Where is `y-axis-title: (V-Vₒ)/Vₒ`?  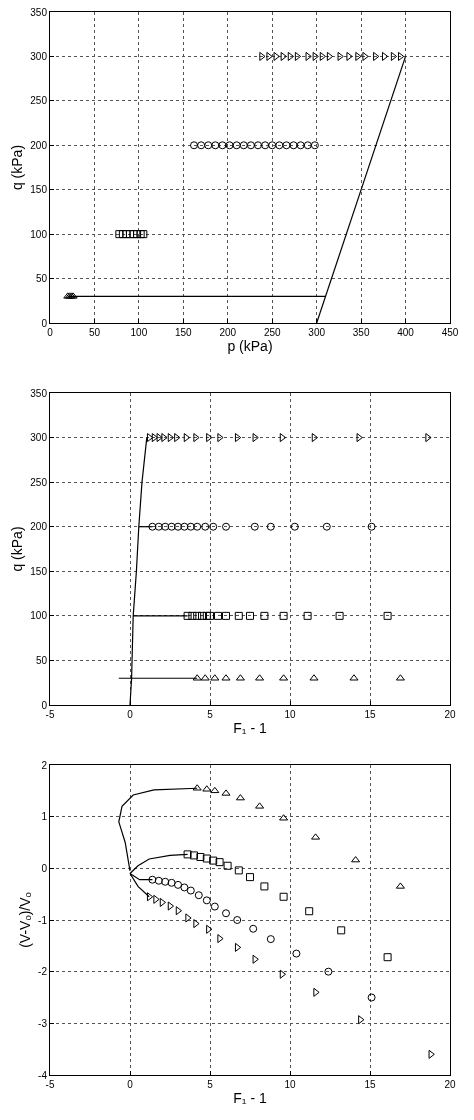 y-axis-title: (V-Vₒ)/Vₒ is located at coordinates (24, 920).